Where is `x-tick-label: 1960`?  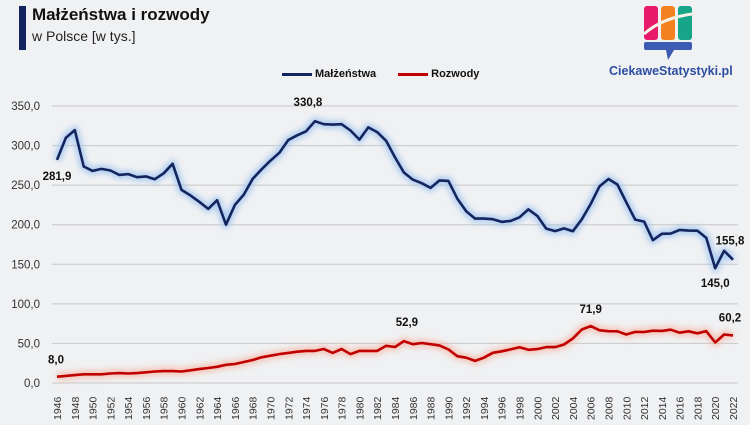
x-tick-label: 1960 is located at coordinates (183, 408).